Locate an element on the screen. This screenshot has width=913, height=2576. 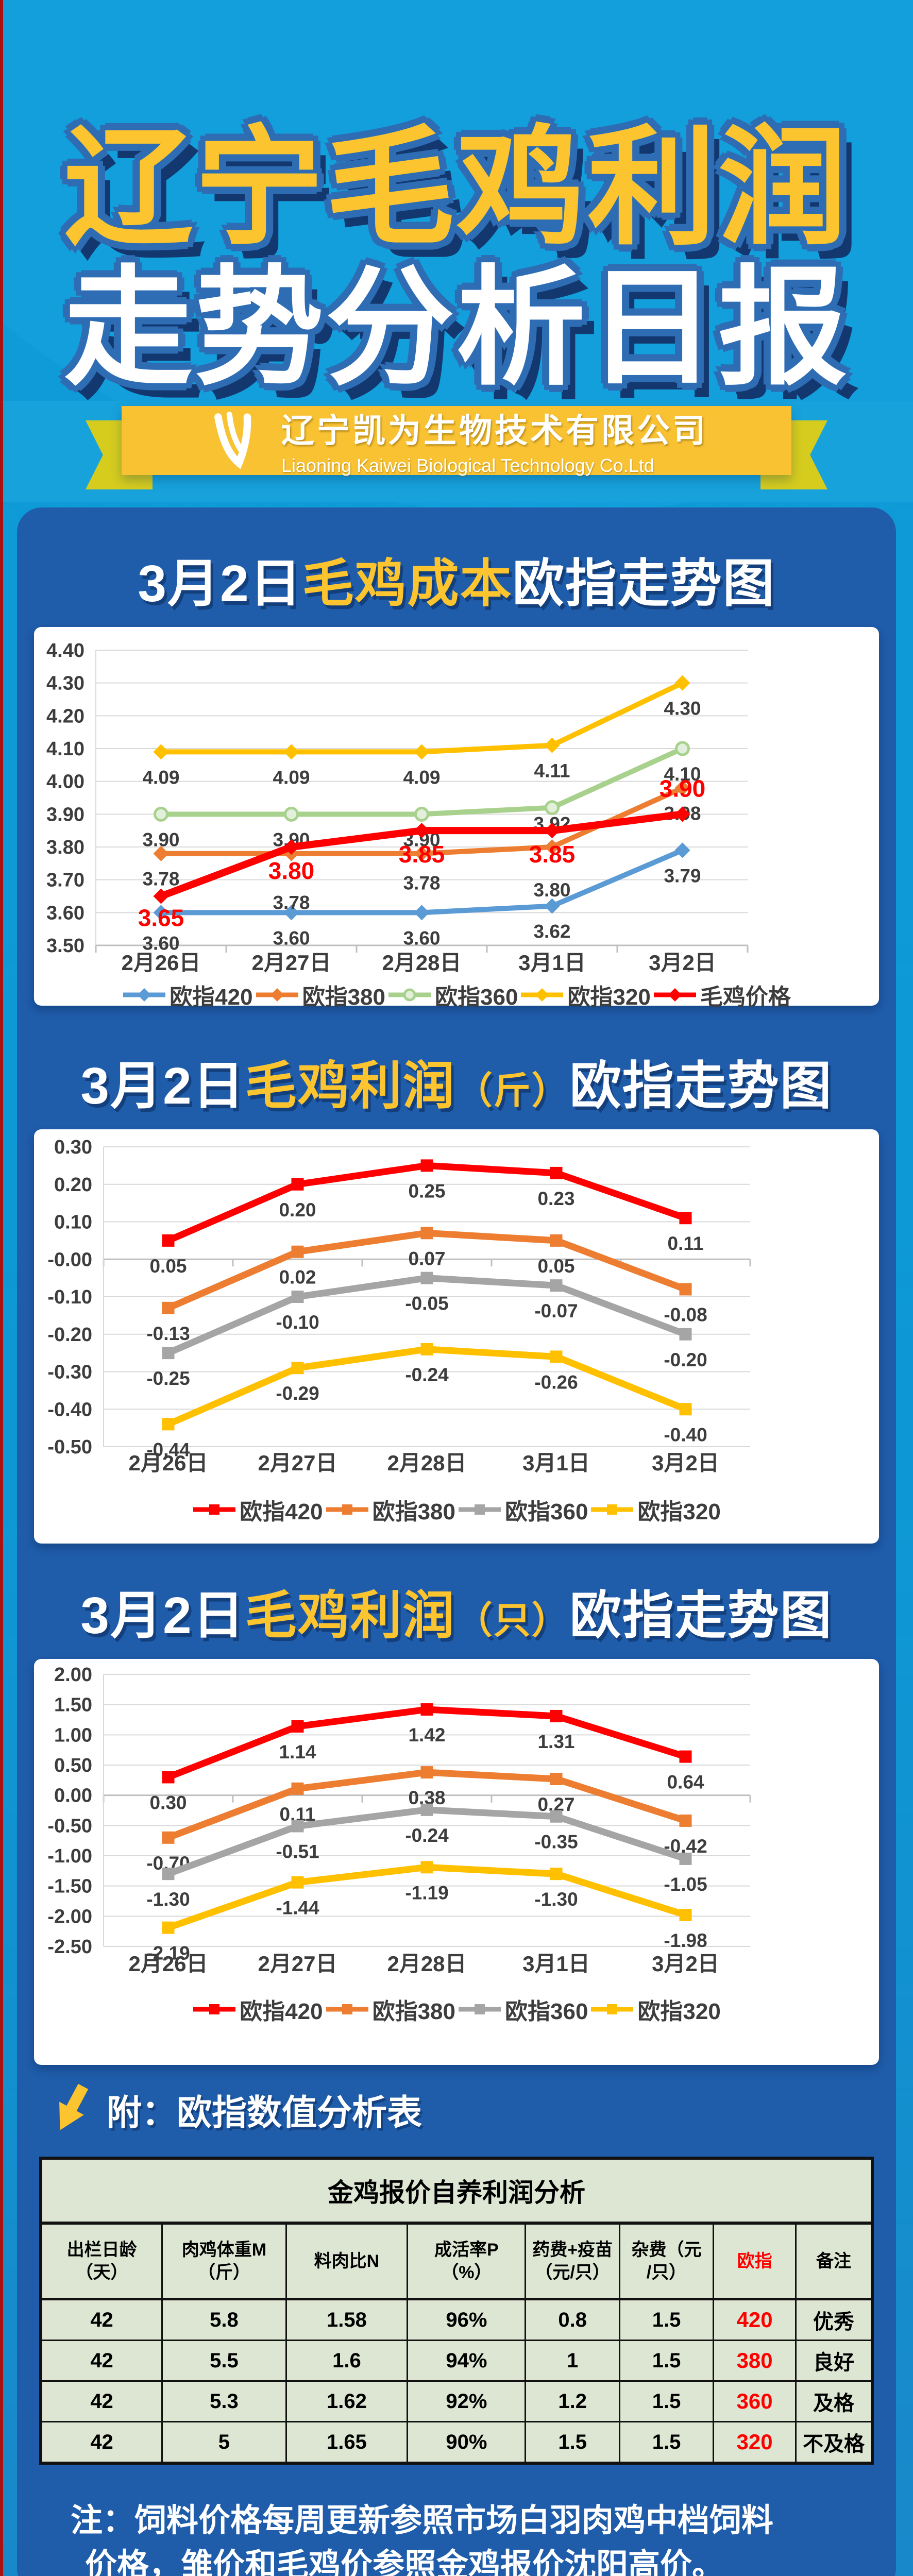
analysis-header-label: 附：欧指数值分析表 is located at coordinates (265, 2112).